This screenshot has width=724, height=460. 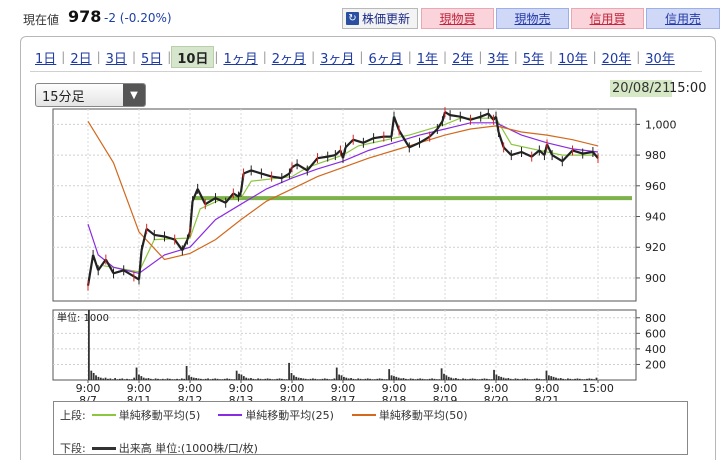 I want to click on volume-unit-label: 単位: 1000, so click(x=83, y=317).